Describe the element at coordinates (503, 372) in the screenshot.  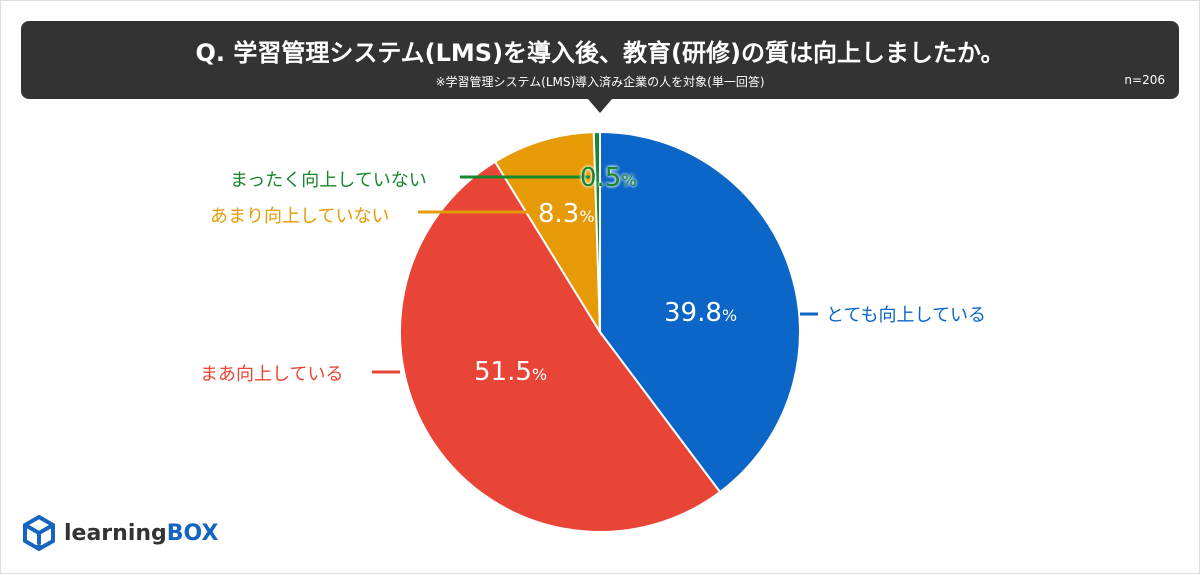
I see `data-label-value: 51.5` at that location.